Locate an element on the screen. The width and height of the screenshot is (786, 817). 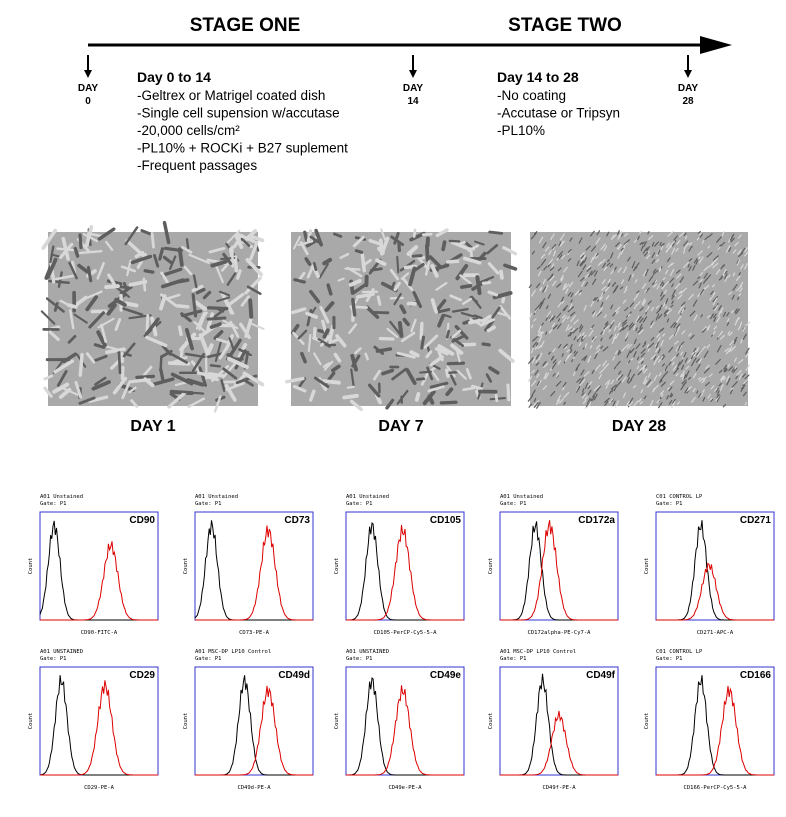
control-histogram is located at coordinates (559, 724).